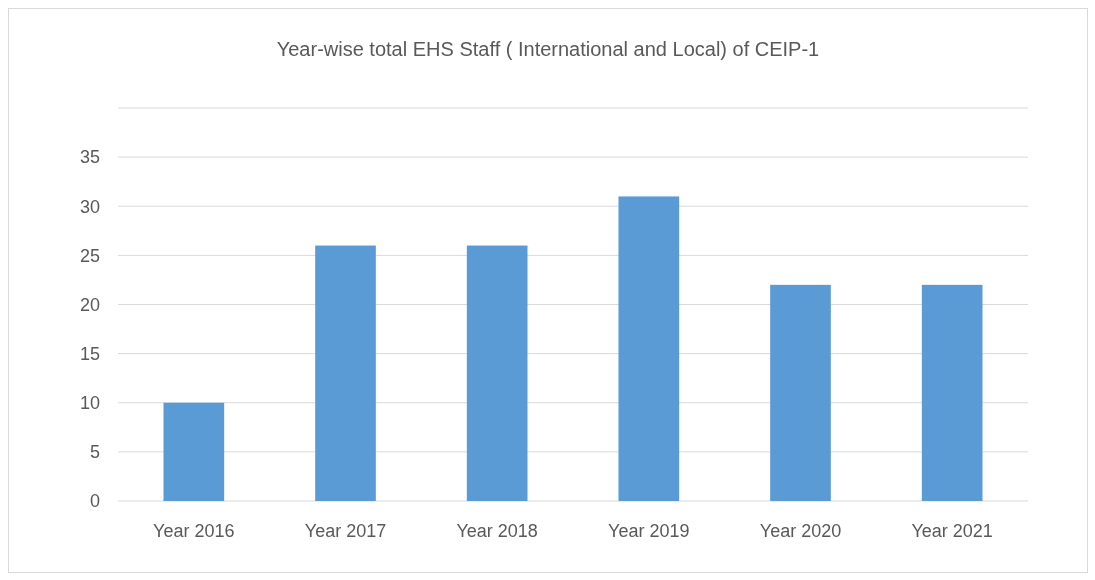  What do you see at coordinates (497, 531) in the screenshot?
I see `x-tick-label: Year 2018` at bounding box center [497, 531].